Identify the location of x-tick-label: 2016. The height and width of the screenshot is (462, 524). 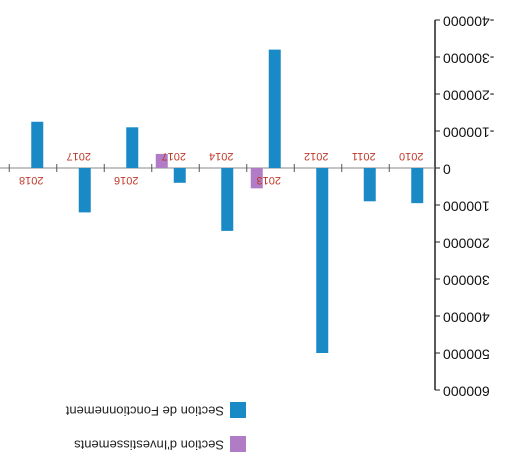
(126, 180).